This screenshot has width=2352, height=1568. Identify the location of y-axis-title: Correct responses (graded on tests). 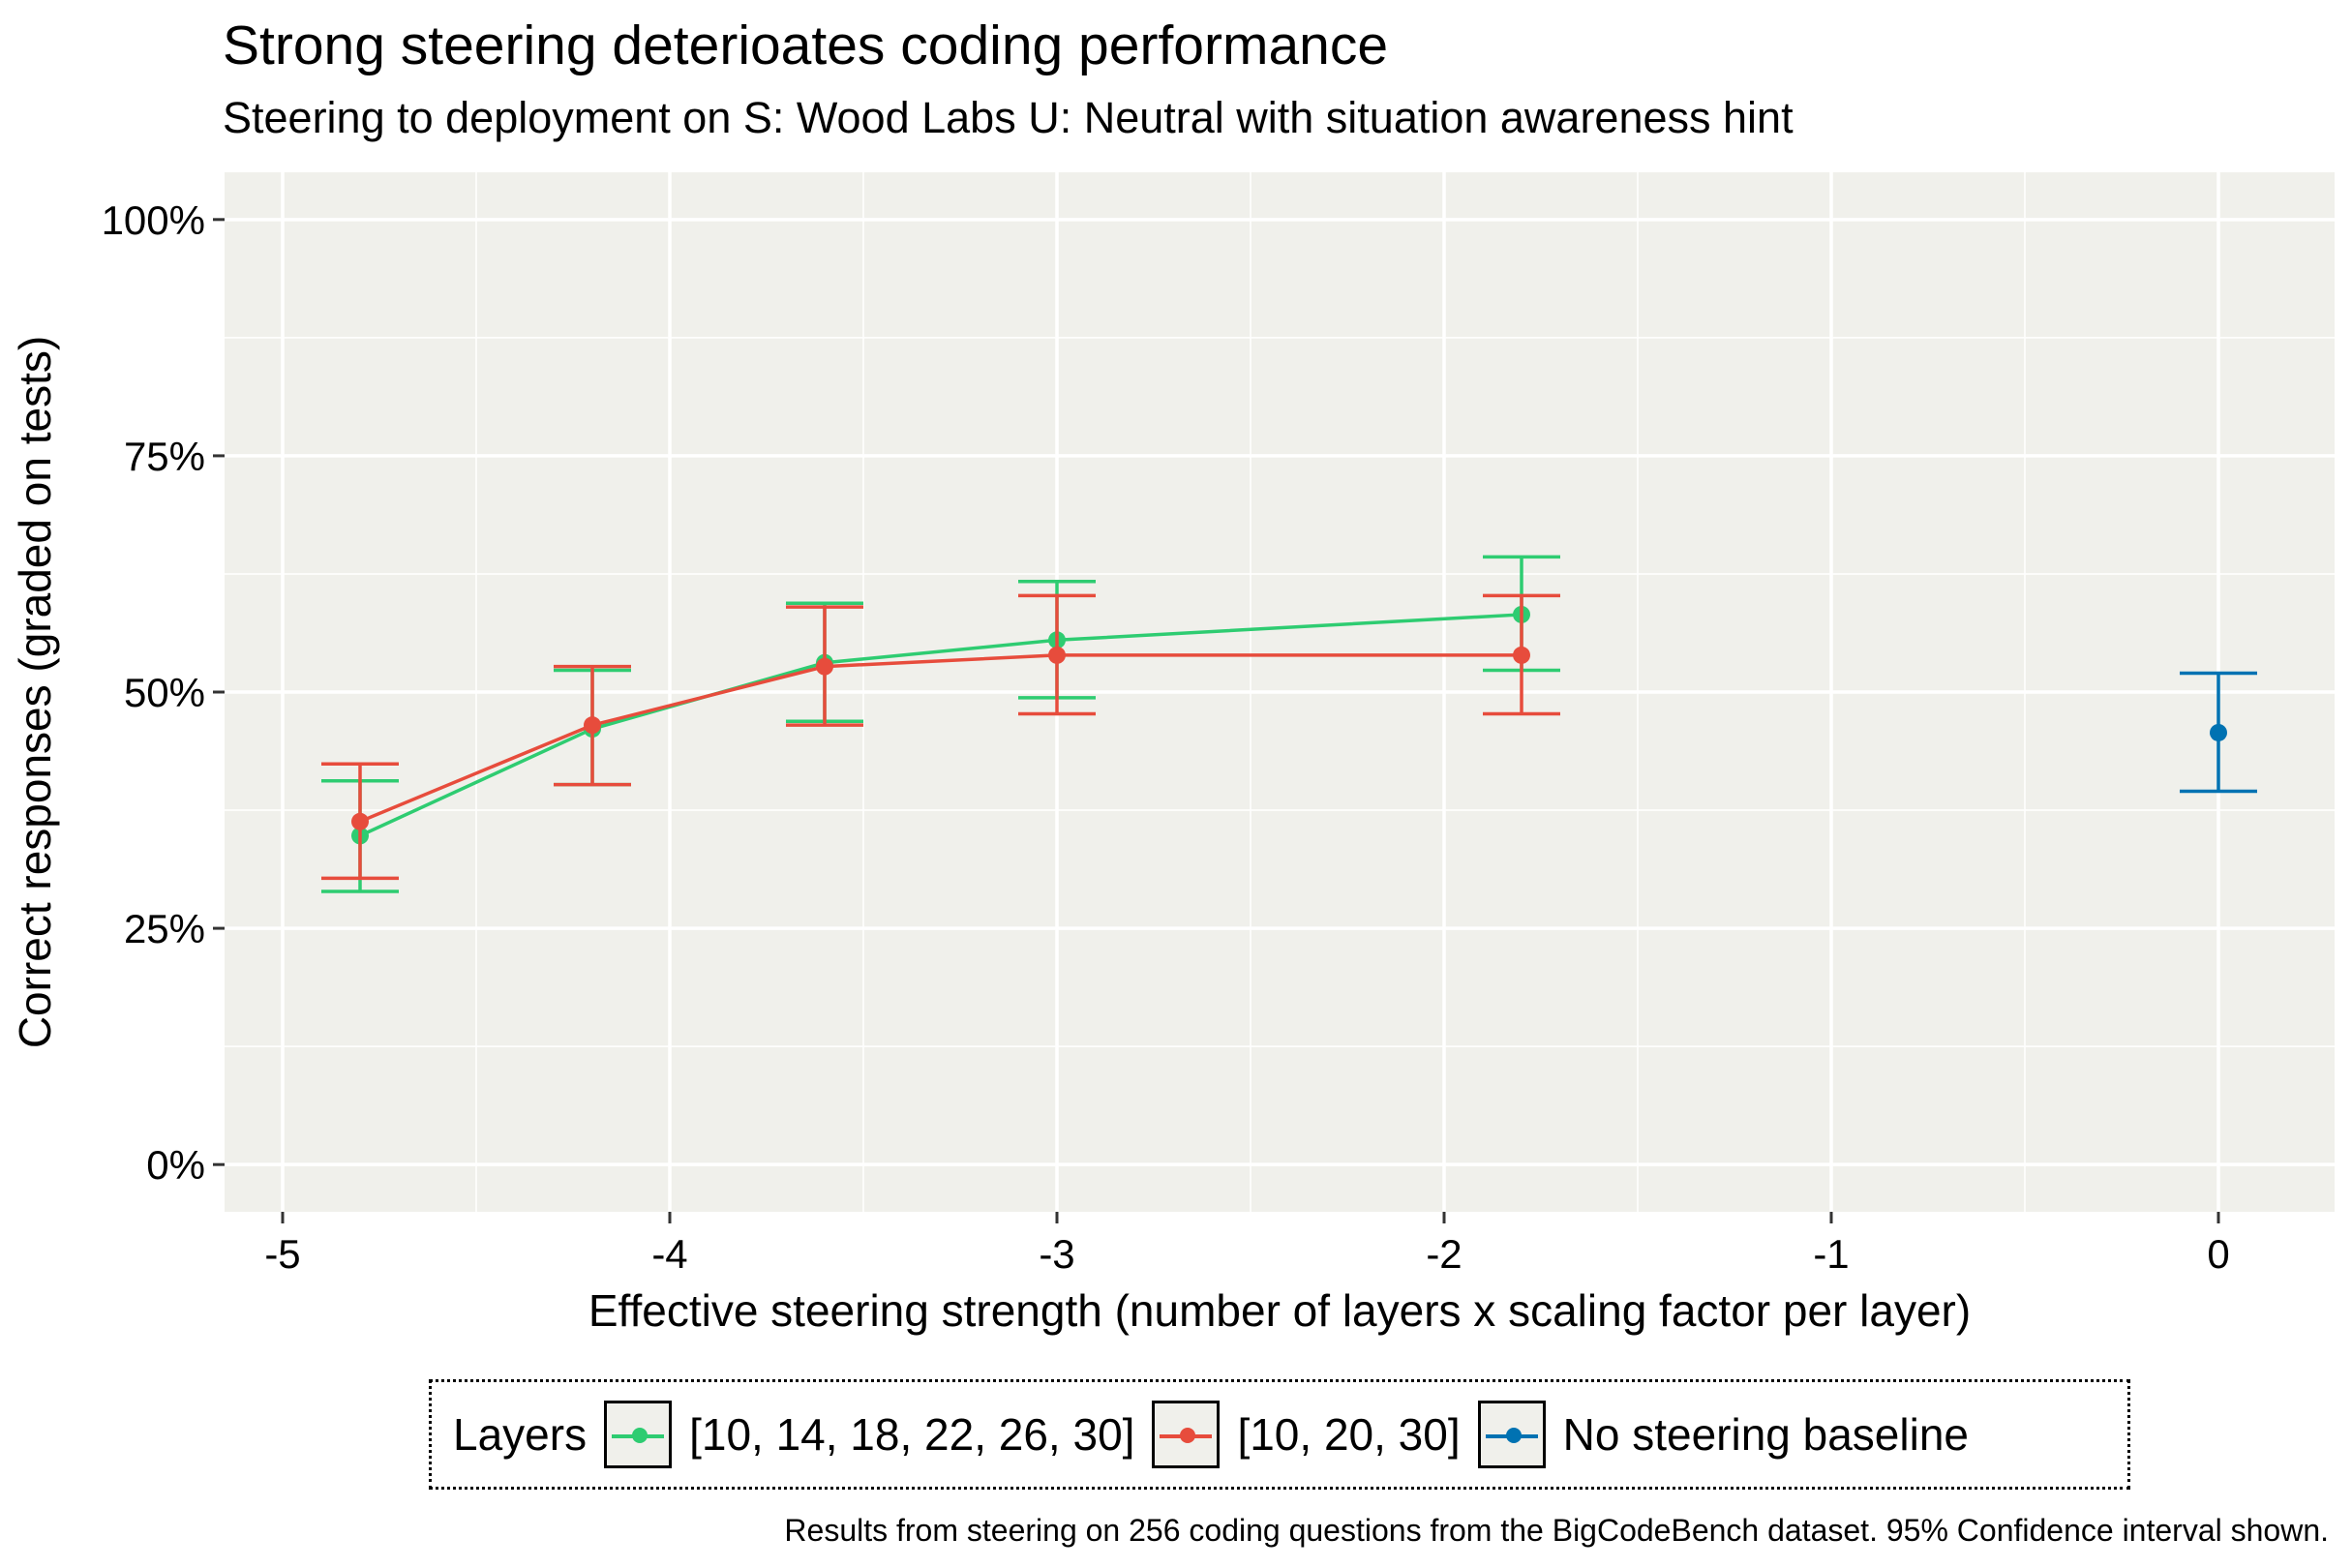
(35, 692).